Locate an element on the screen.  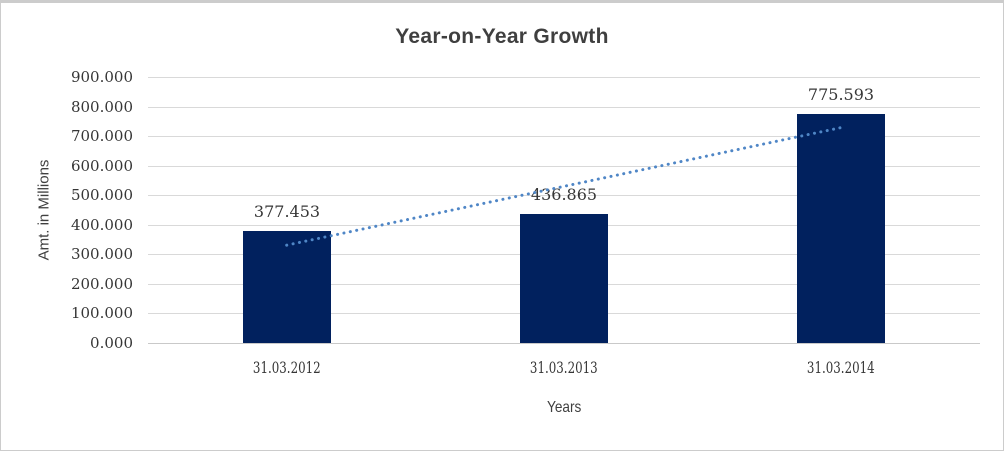
y-tick-label: 400.000 is located at coordinates (101, 225).